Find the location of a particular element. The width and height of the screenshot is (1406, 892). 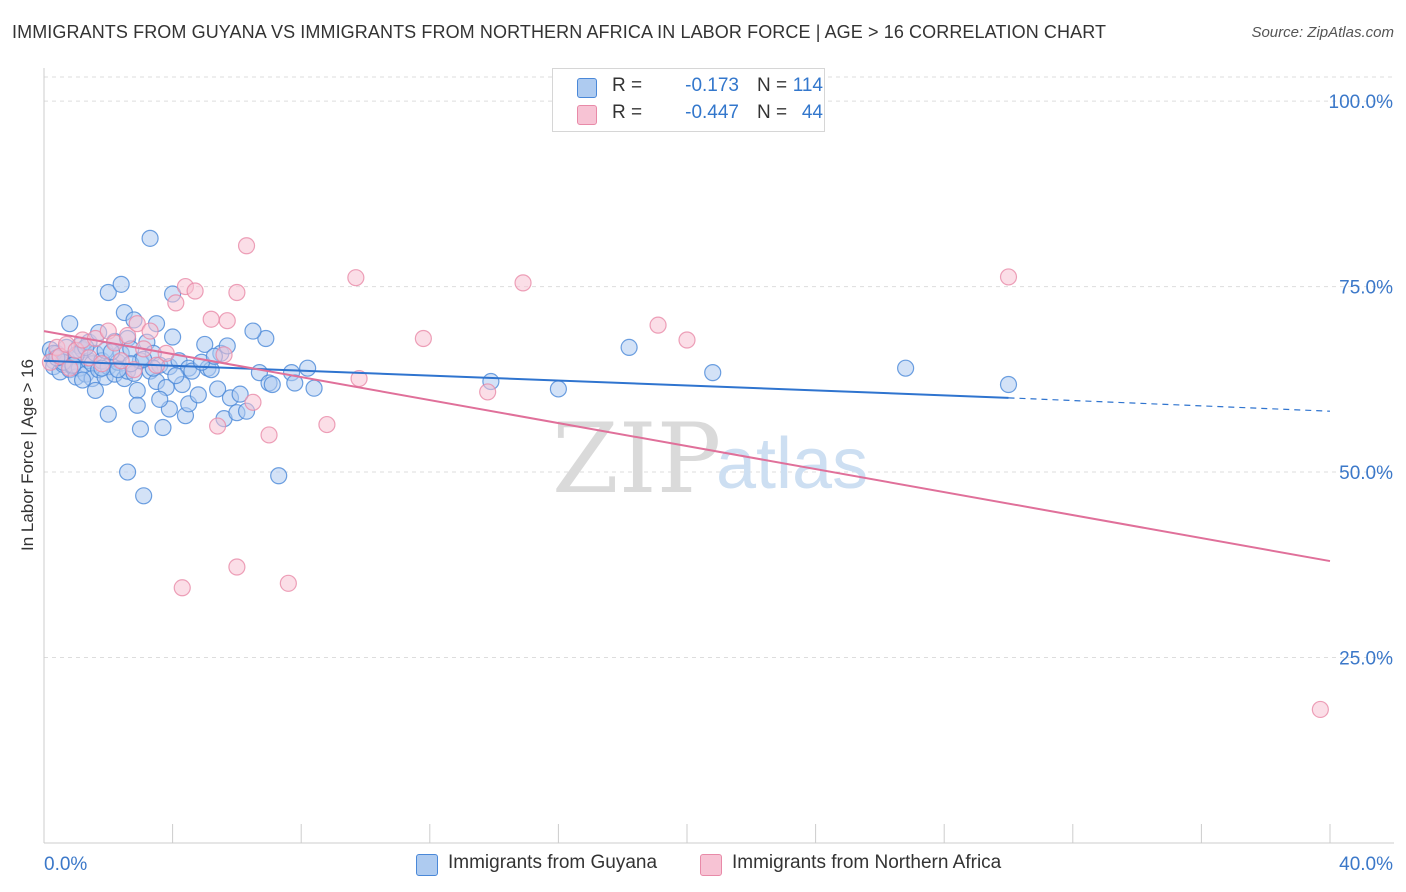

northern-africa-legend-swatch is located at coordinates (711, 865).